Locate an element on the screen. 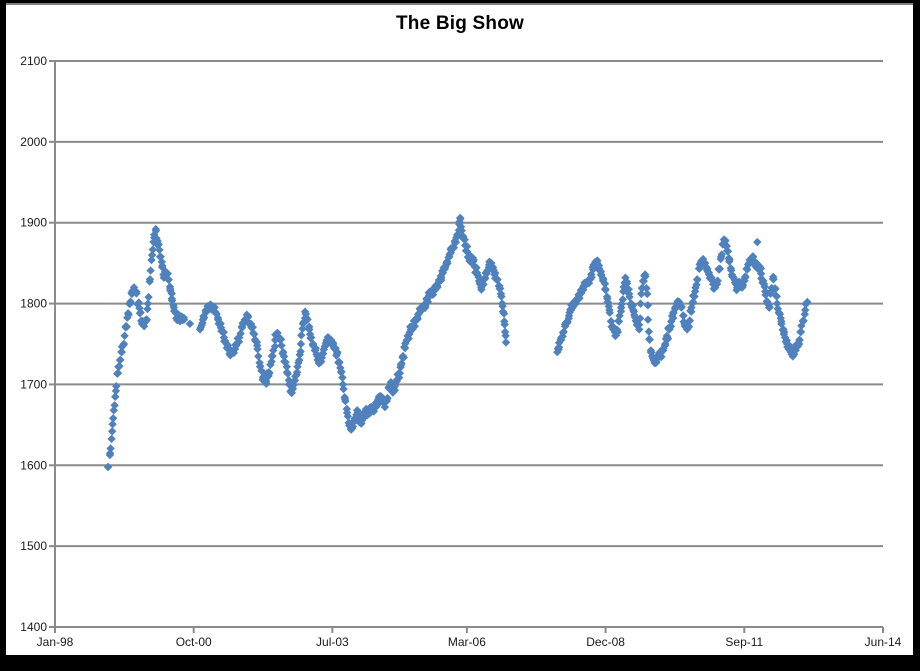 Image resolution: width=920 pixels, height=671 pixels. x-axis-tick-marks is located at coordinates (469, 630).